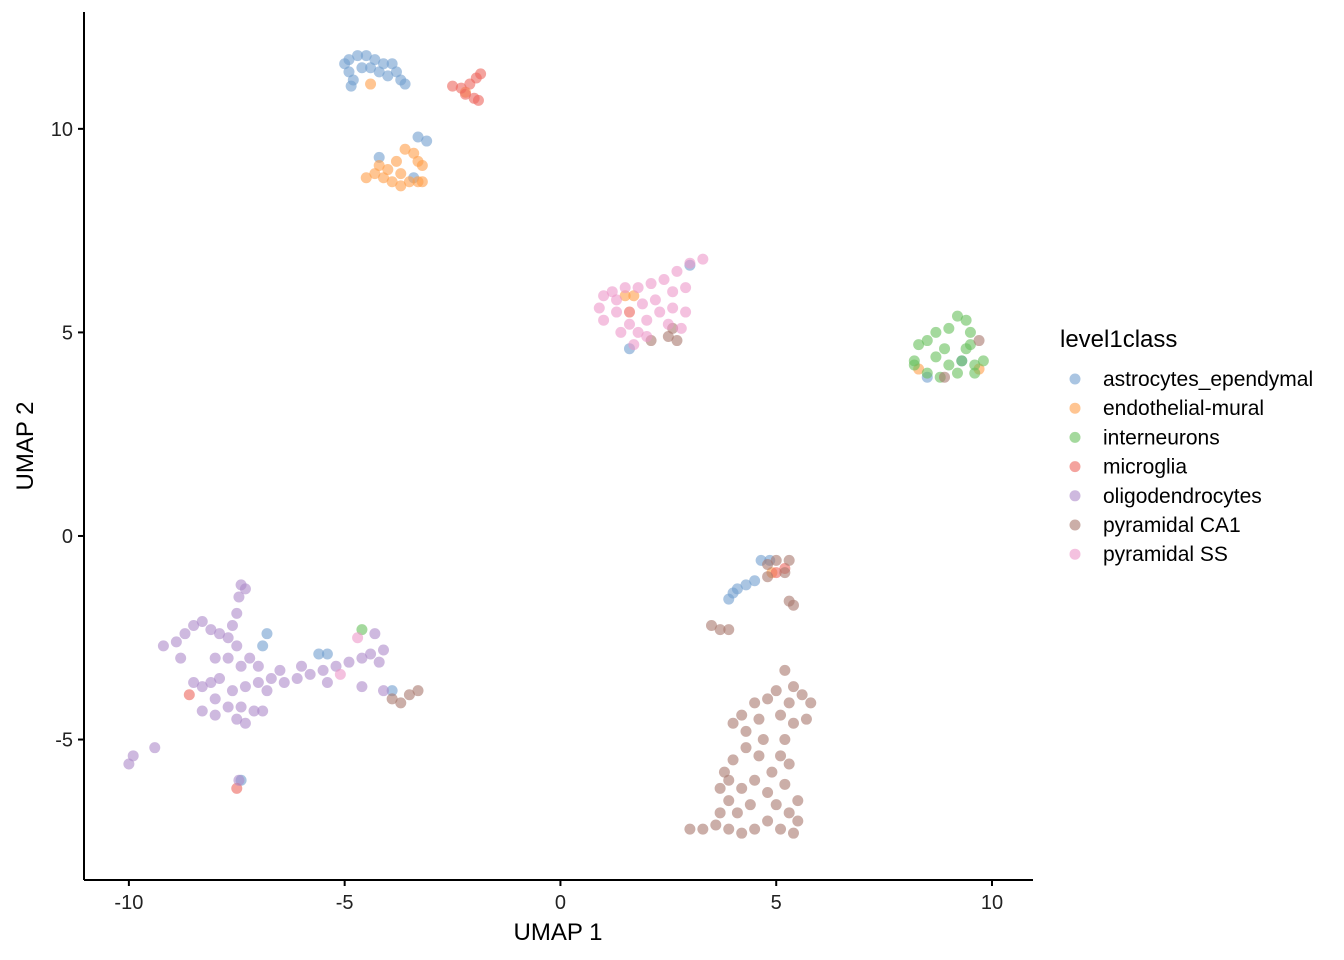 This screenshot has height=960, width=1344. Describe the element at coordinates (67, 435) in the screenshot. I see `y-ticks: -5 0 5 10` at that location.